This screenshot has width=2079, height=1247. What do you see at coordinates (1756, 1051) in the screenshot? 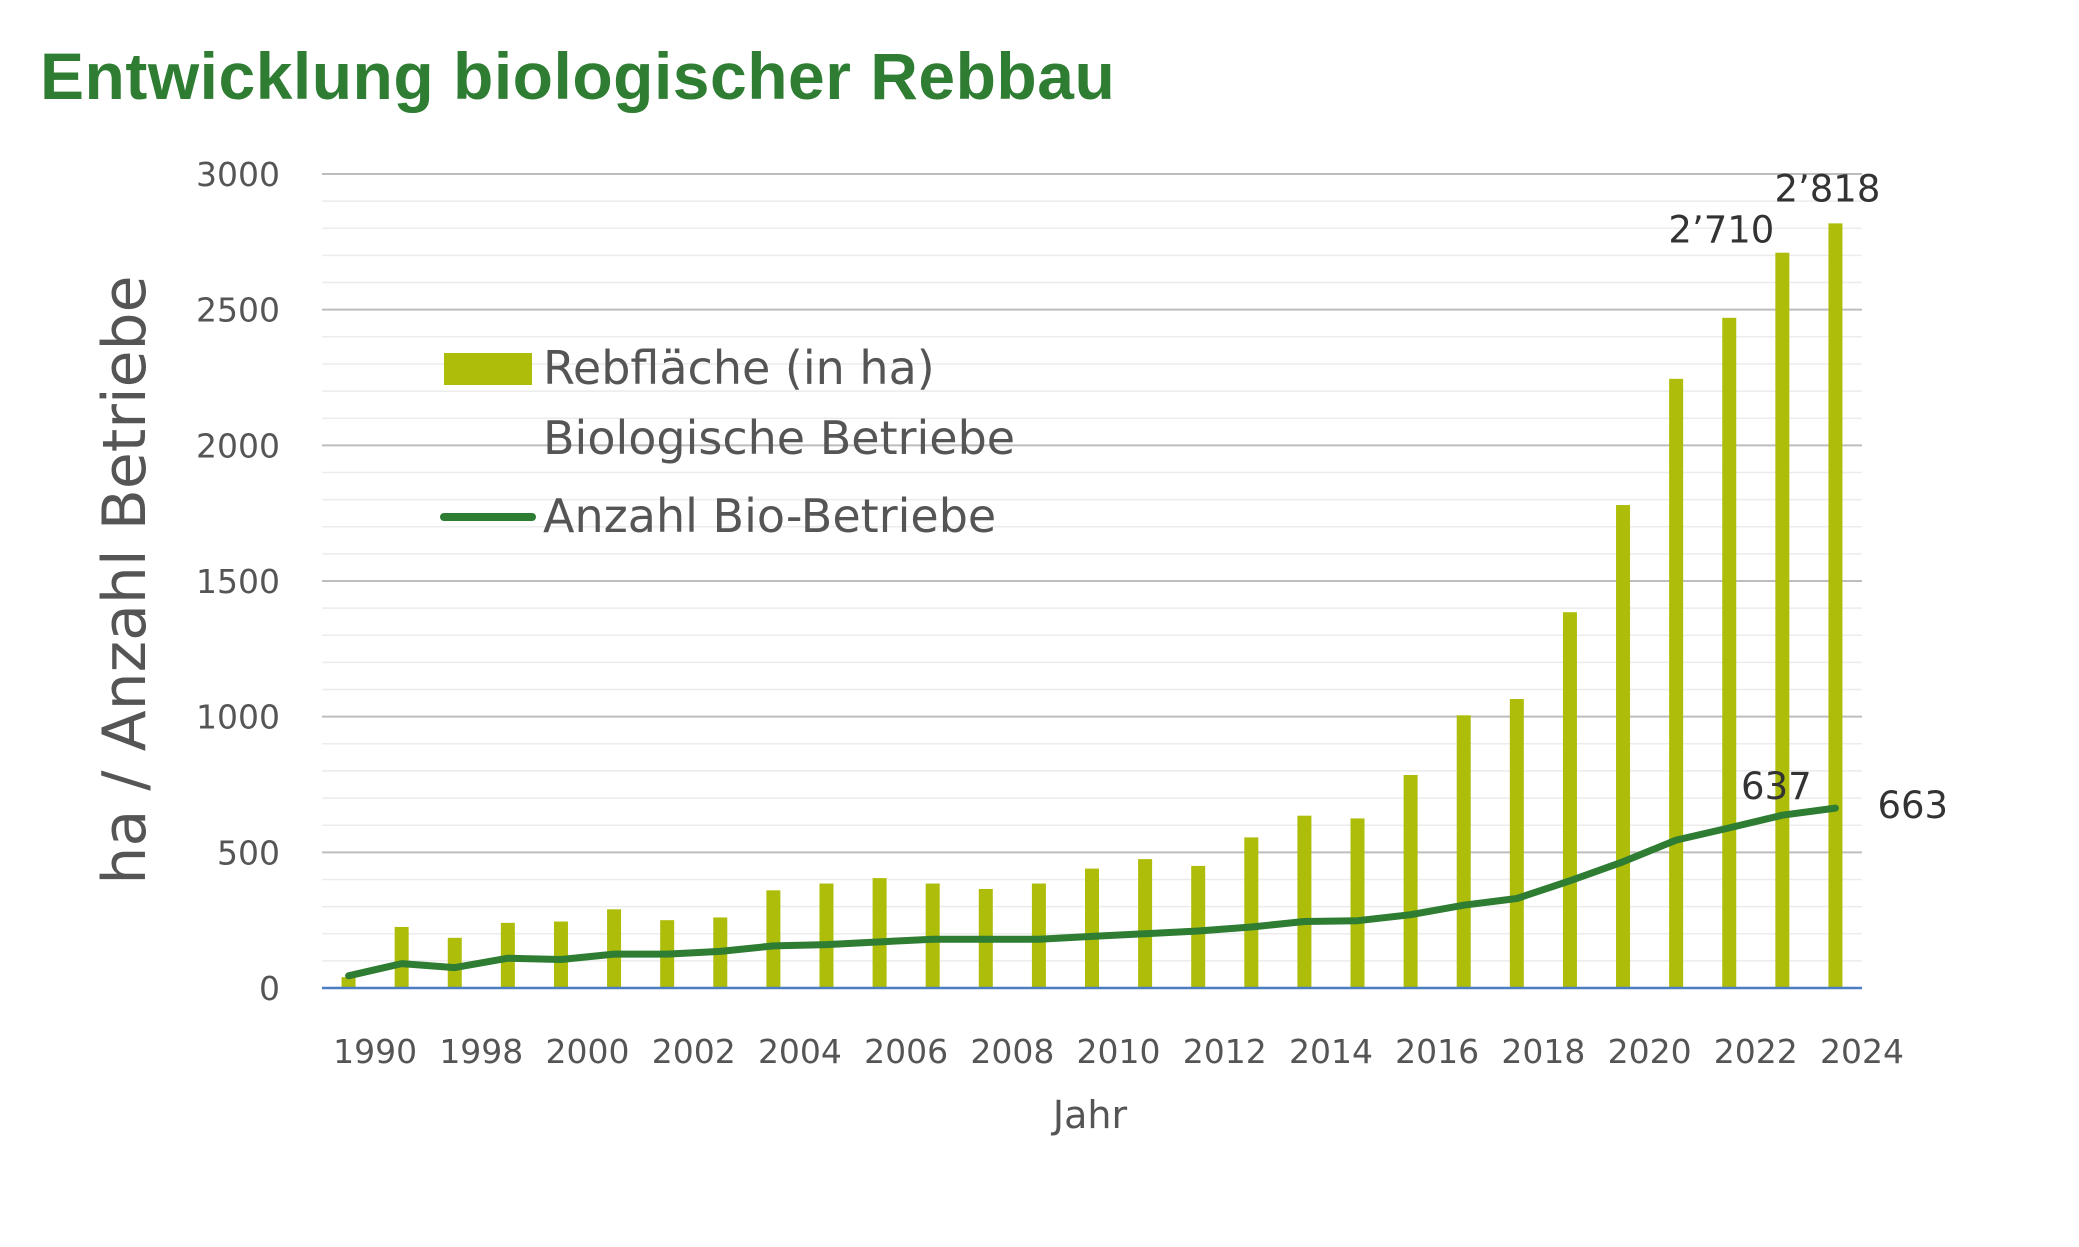
I see `x-tick-label: 2022` at bounding box center [1756, 1051].